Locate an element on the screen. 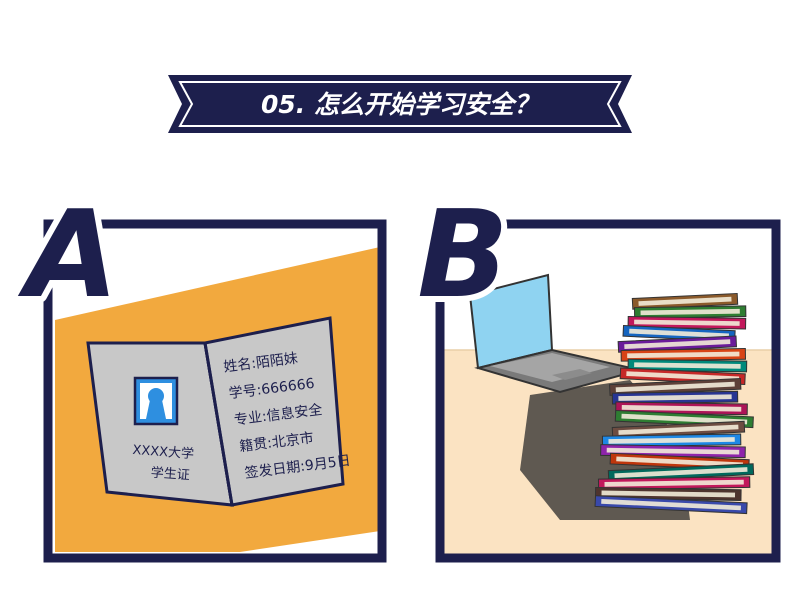  letter-a: A A is located at coordinates (68, 255).